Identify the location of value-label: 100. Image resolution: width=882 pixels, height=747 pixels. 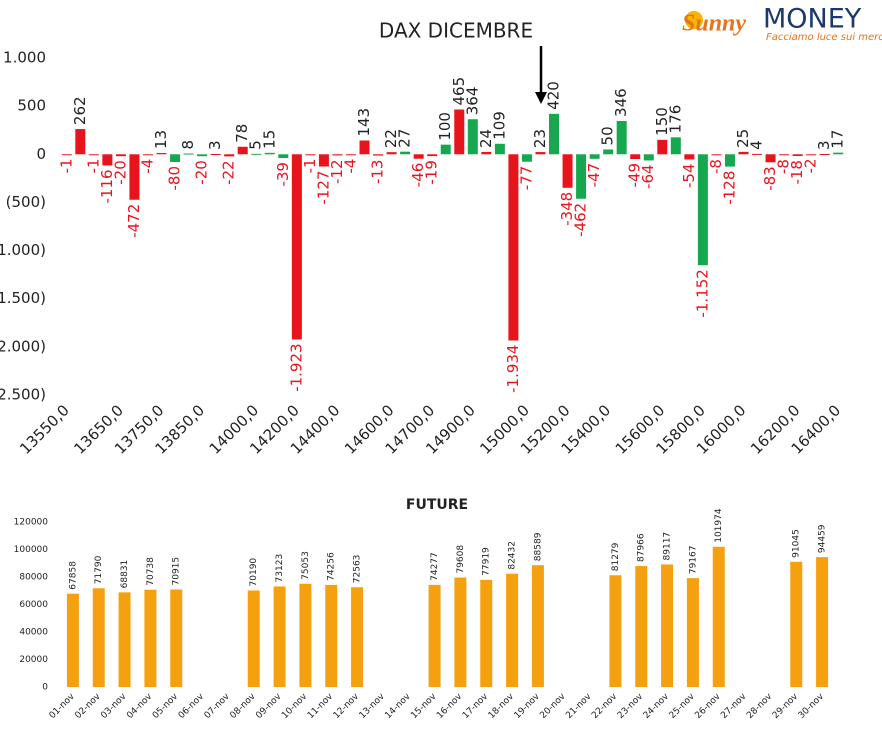
(445, 126).